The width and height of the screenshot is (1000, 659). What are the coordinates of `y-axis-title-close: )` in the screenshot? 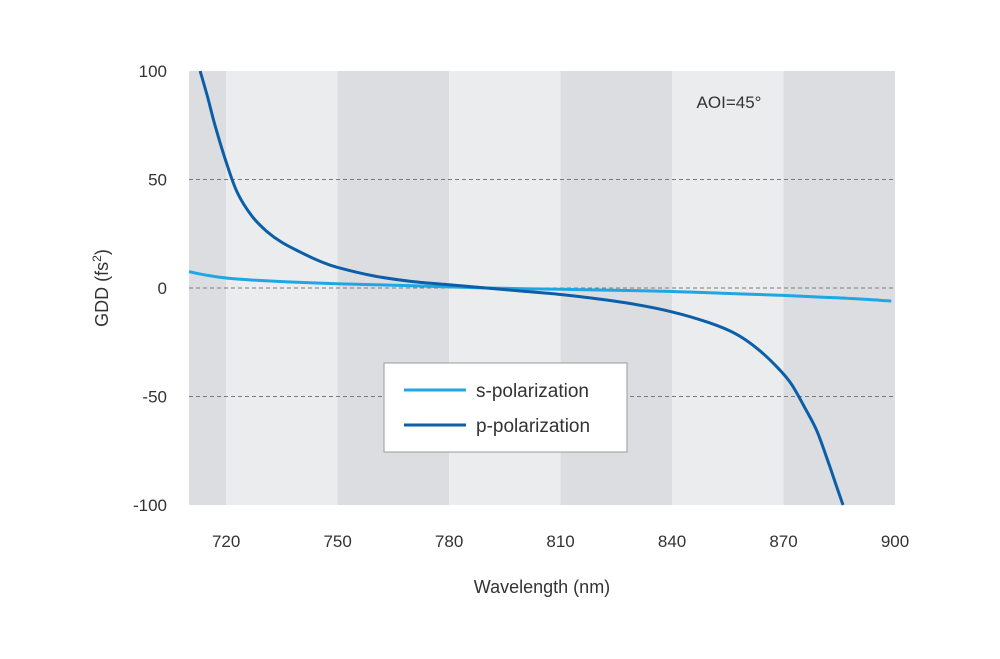 It's located at (102, 252).